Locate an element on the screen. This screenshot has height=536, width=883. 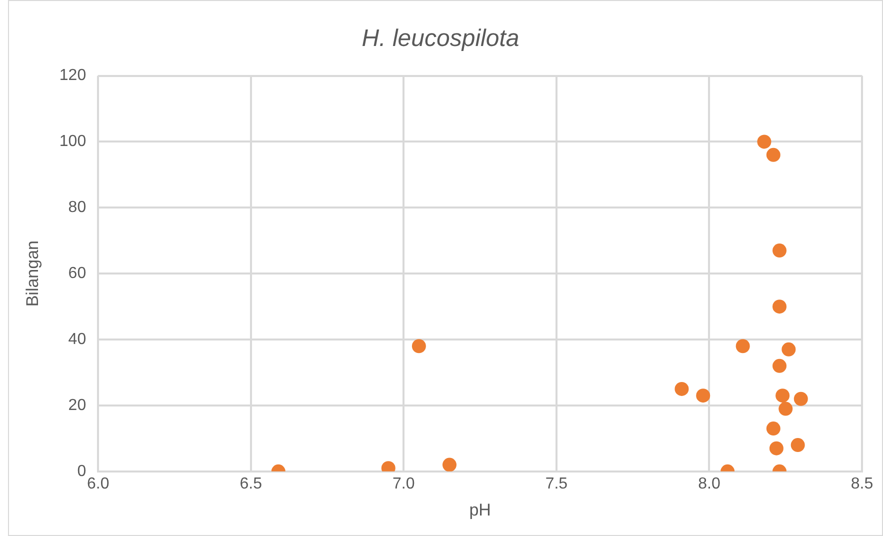
x-tick-label: 8.0 is located at coordinates (709, 483).